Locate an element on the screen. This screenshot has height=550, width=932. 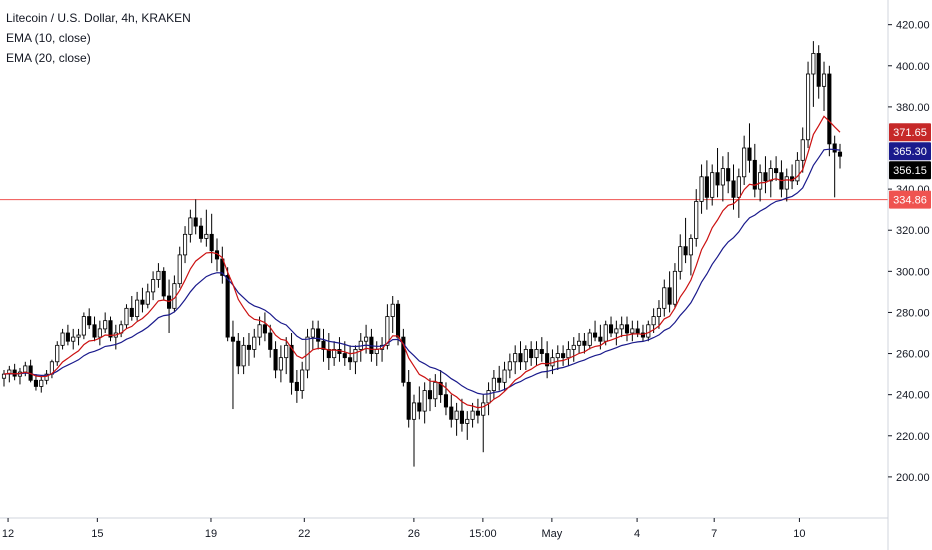
legend-ema10: EMA (10, close) is located at coordinates (48, 38).